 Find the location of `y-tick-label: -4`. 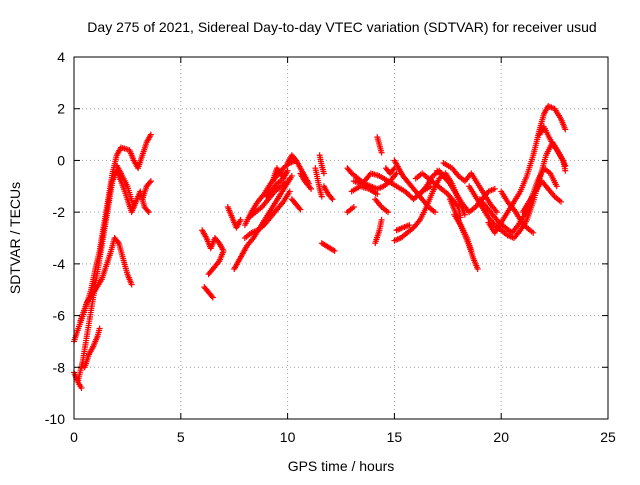

y-tick-label: -4 is located at coordinates (59, 264).